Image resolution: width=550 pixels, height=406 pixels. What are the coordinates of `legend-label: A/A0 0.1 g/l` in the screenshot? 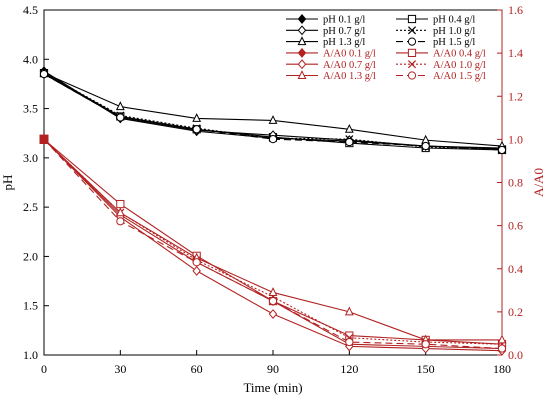 It's located at (349, 54).